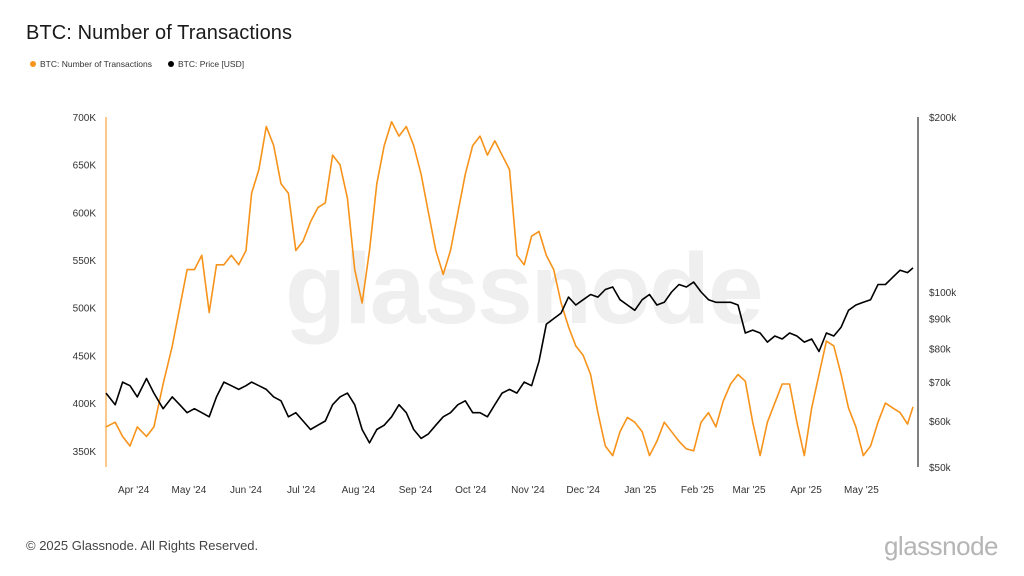 Image resolution: width=1024 pixels, height=576 pixels. I want to click on left-axis-tick-label: 400K, so click(85, 404).